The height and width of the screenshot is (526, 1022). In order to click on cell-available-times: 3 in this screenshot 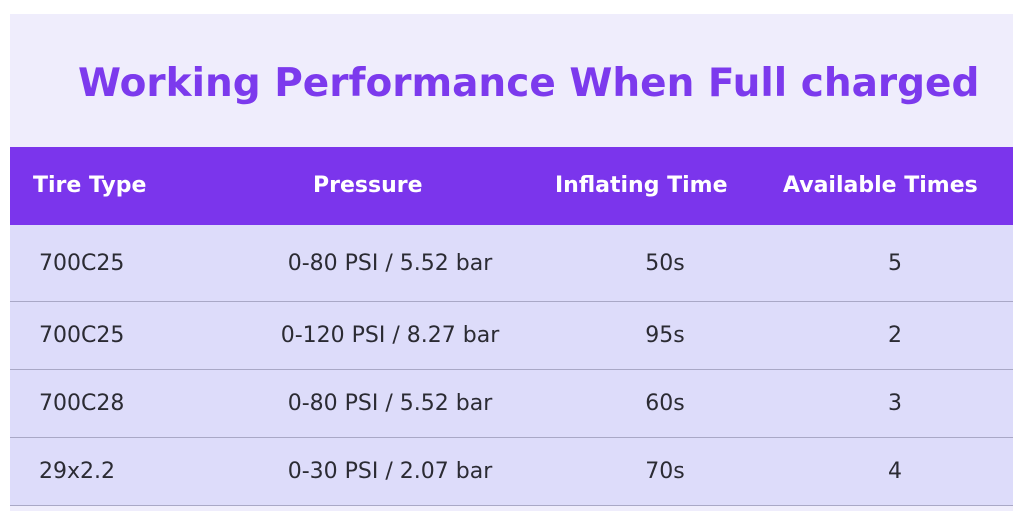, I will do `click(895, 403)`.